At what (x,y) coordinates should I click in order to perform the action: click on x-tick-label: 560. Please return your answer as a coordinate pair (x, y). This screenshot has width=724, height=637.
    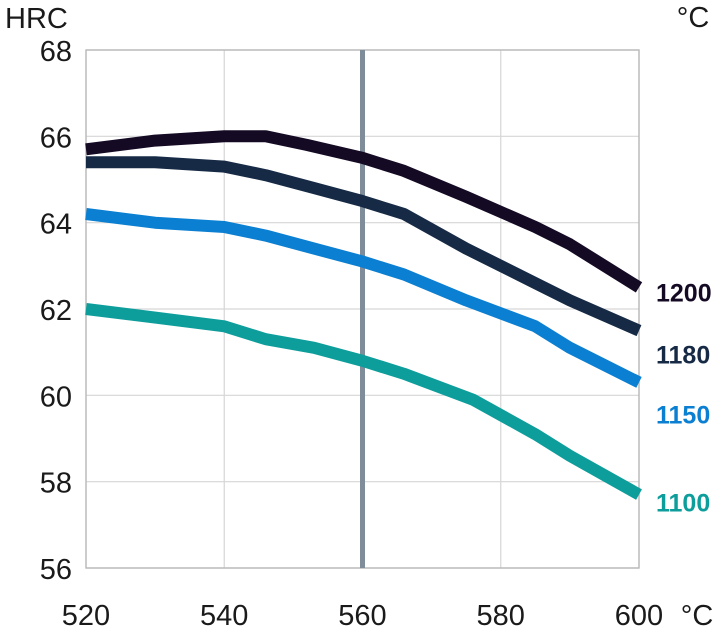
    Looking at the image, I should click on (362, 616).